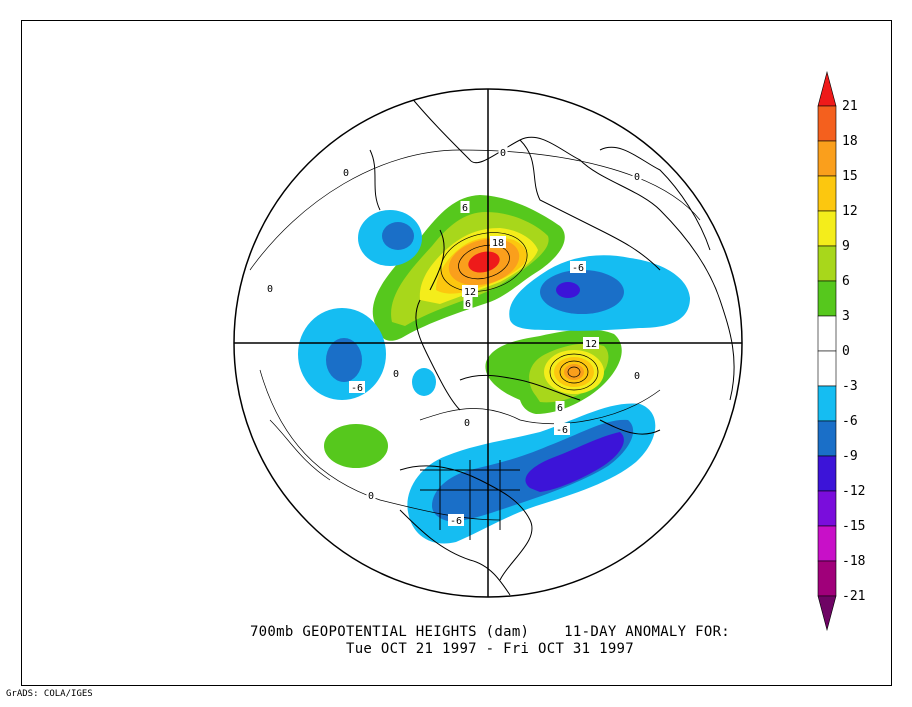 This screenshot has width=912, height=707. Describe the element at coordinates (850, 176) in the screenshot. I see `colorbar-label: 15` at that location.